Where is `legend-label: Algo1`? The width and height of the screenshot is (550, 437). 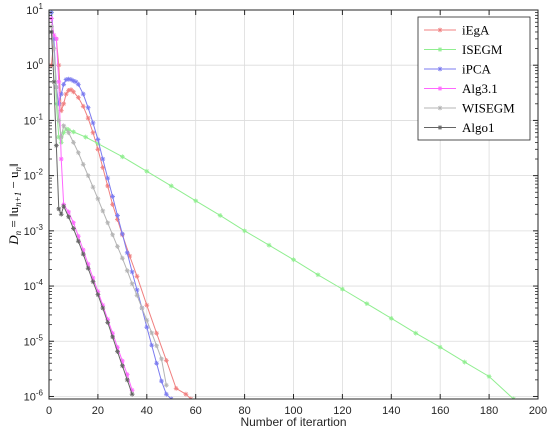 legend-label: Algo1 is located at coordinates (478, 127).